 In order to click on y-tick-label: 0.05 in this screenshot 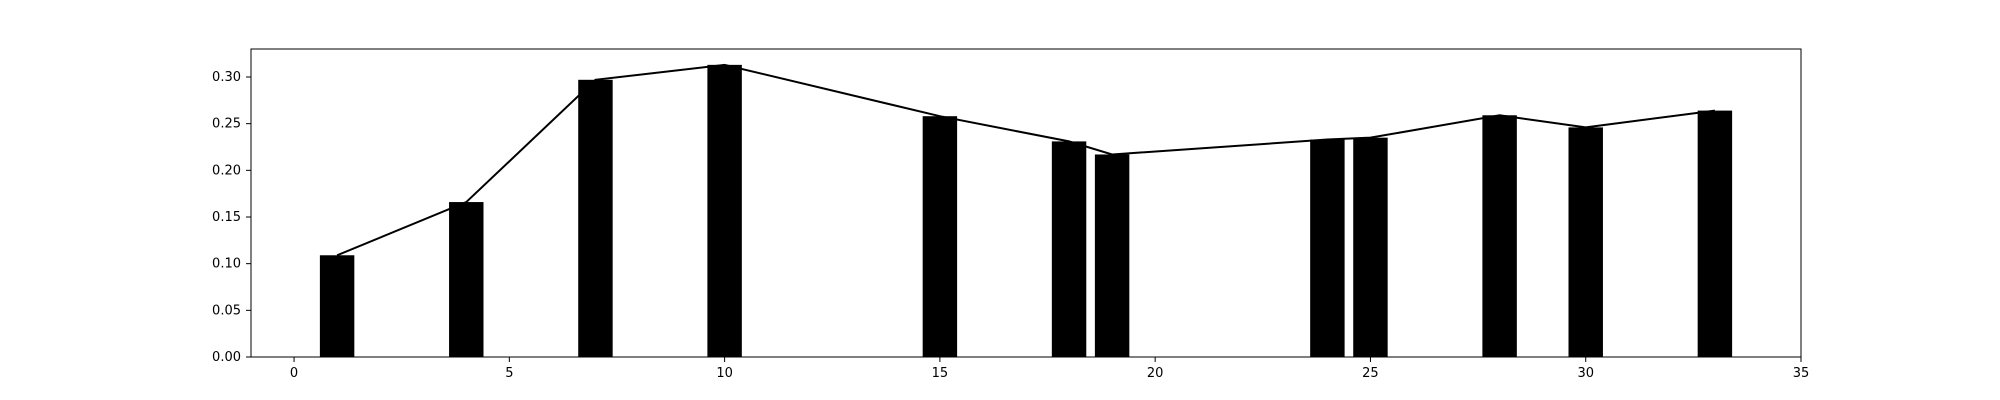, I will do `click(226, 310)`.